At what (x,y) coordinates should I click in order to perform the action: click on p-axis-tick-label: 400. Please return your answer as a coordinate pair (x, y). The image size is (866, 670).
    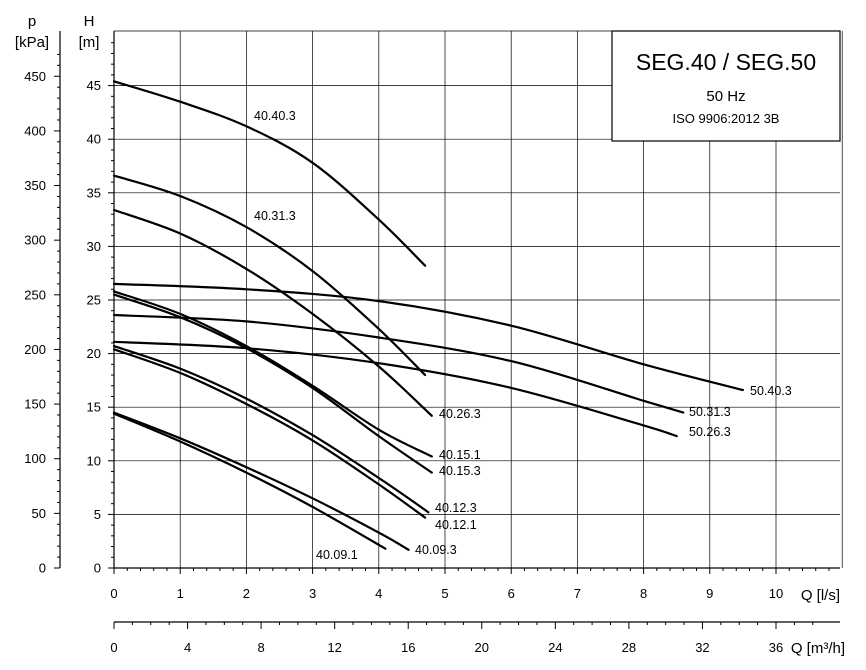
    Looking at the image, I should click on (35, 130).